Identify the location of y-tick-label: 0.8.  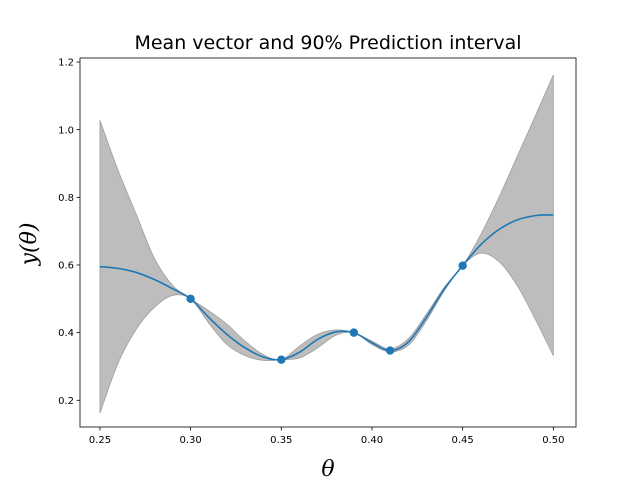
(66, 198).